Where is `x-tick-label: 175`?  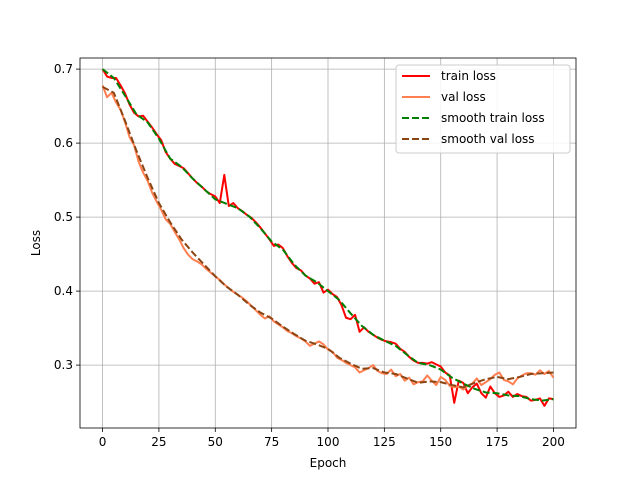
x-tick-label: 175 is located at coordinates (497, 442).